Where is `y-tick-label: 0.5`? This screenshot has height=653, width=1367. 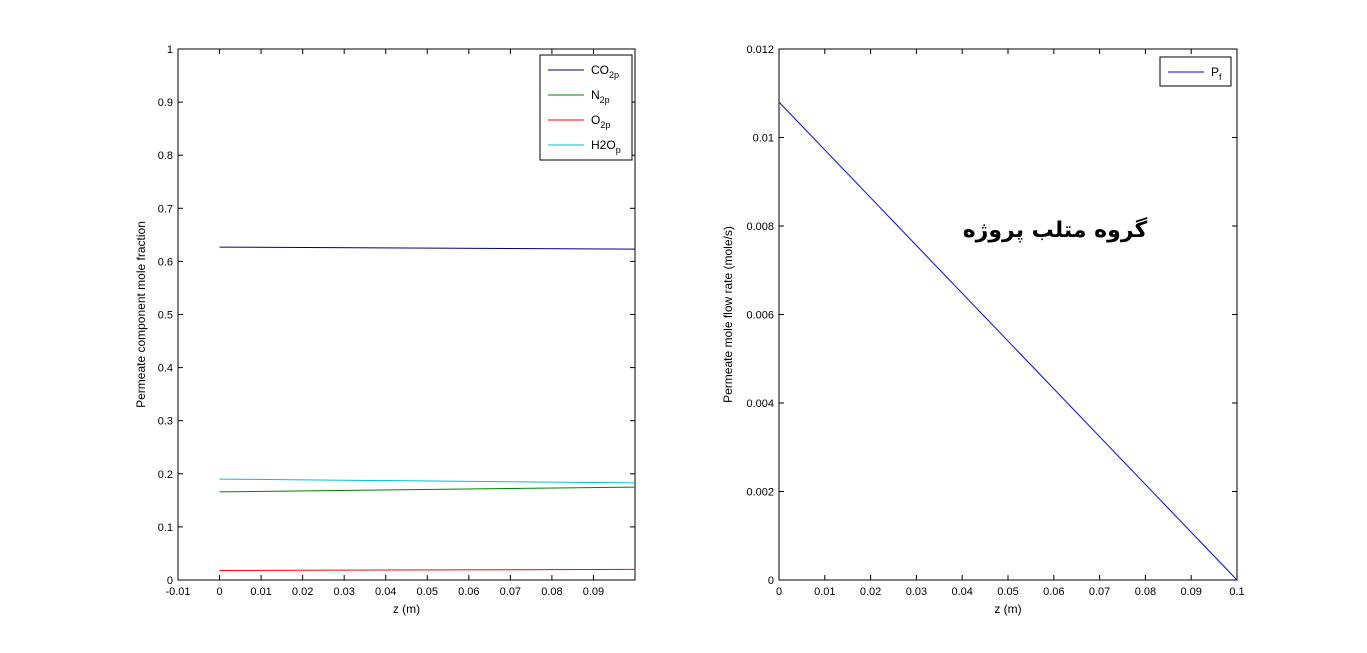
y-tick-label: 0.5 is located at coordinates (165, 316).